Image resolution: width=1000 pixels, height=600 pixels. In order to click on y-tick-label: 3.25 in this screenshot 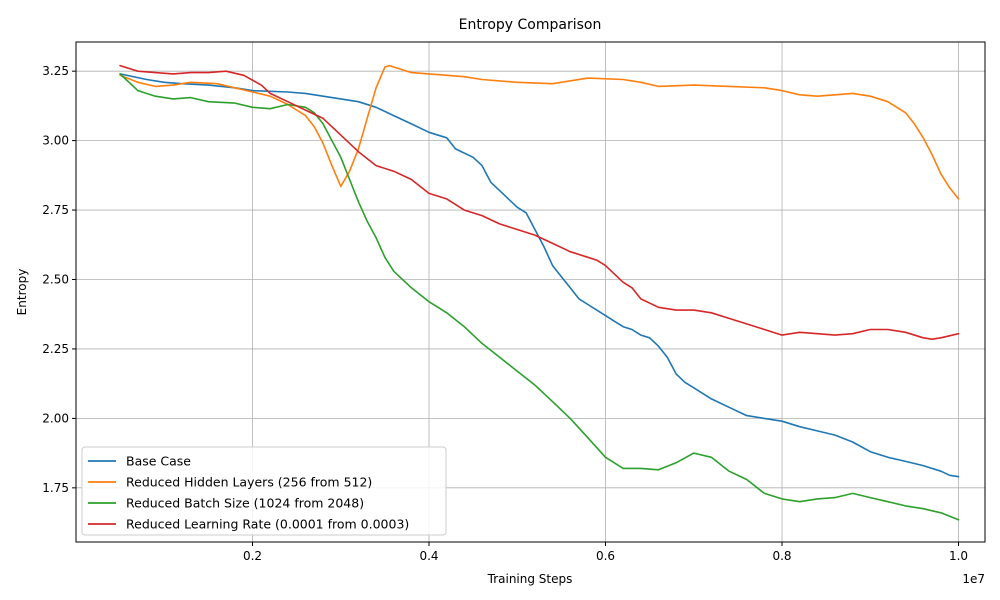, I will do `click(55, 71)`.